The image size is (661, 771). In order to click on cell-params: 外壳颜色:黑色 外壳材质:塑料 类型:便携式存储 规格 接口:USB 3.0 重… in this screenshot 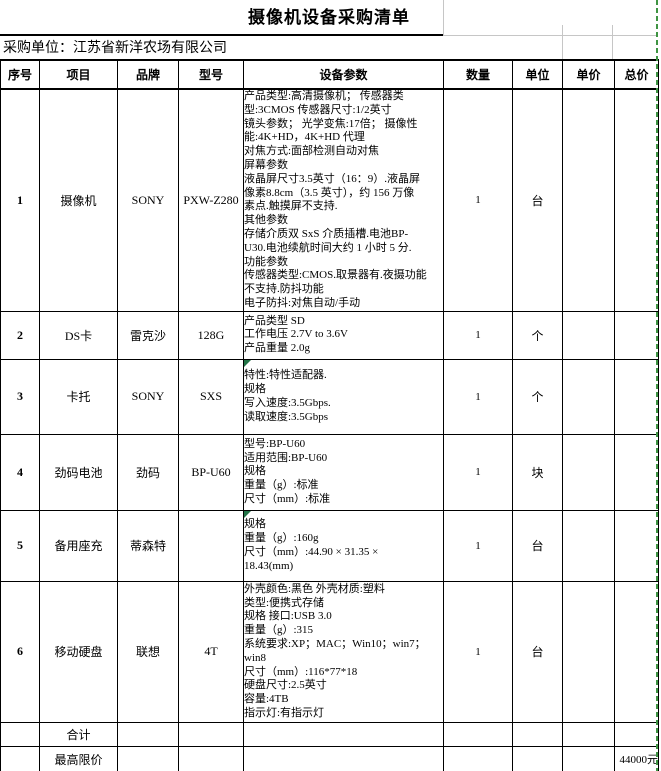, I will do `click(343, 651)`.